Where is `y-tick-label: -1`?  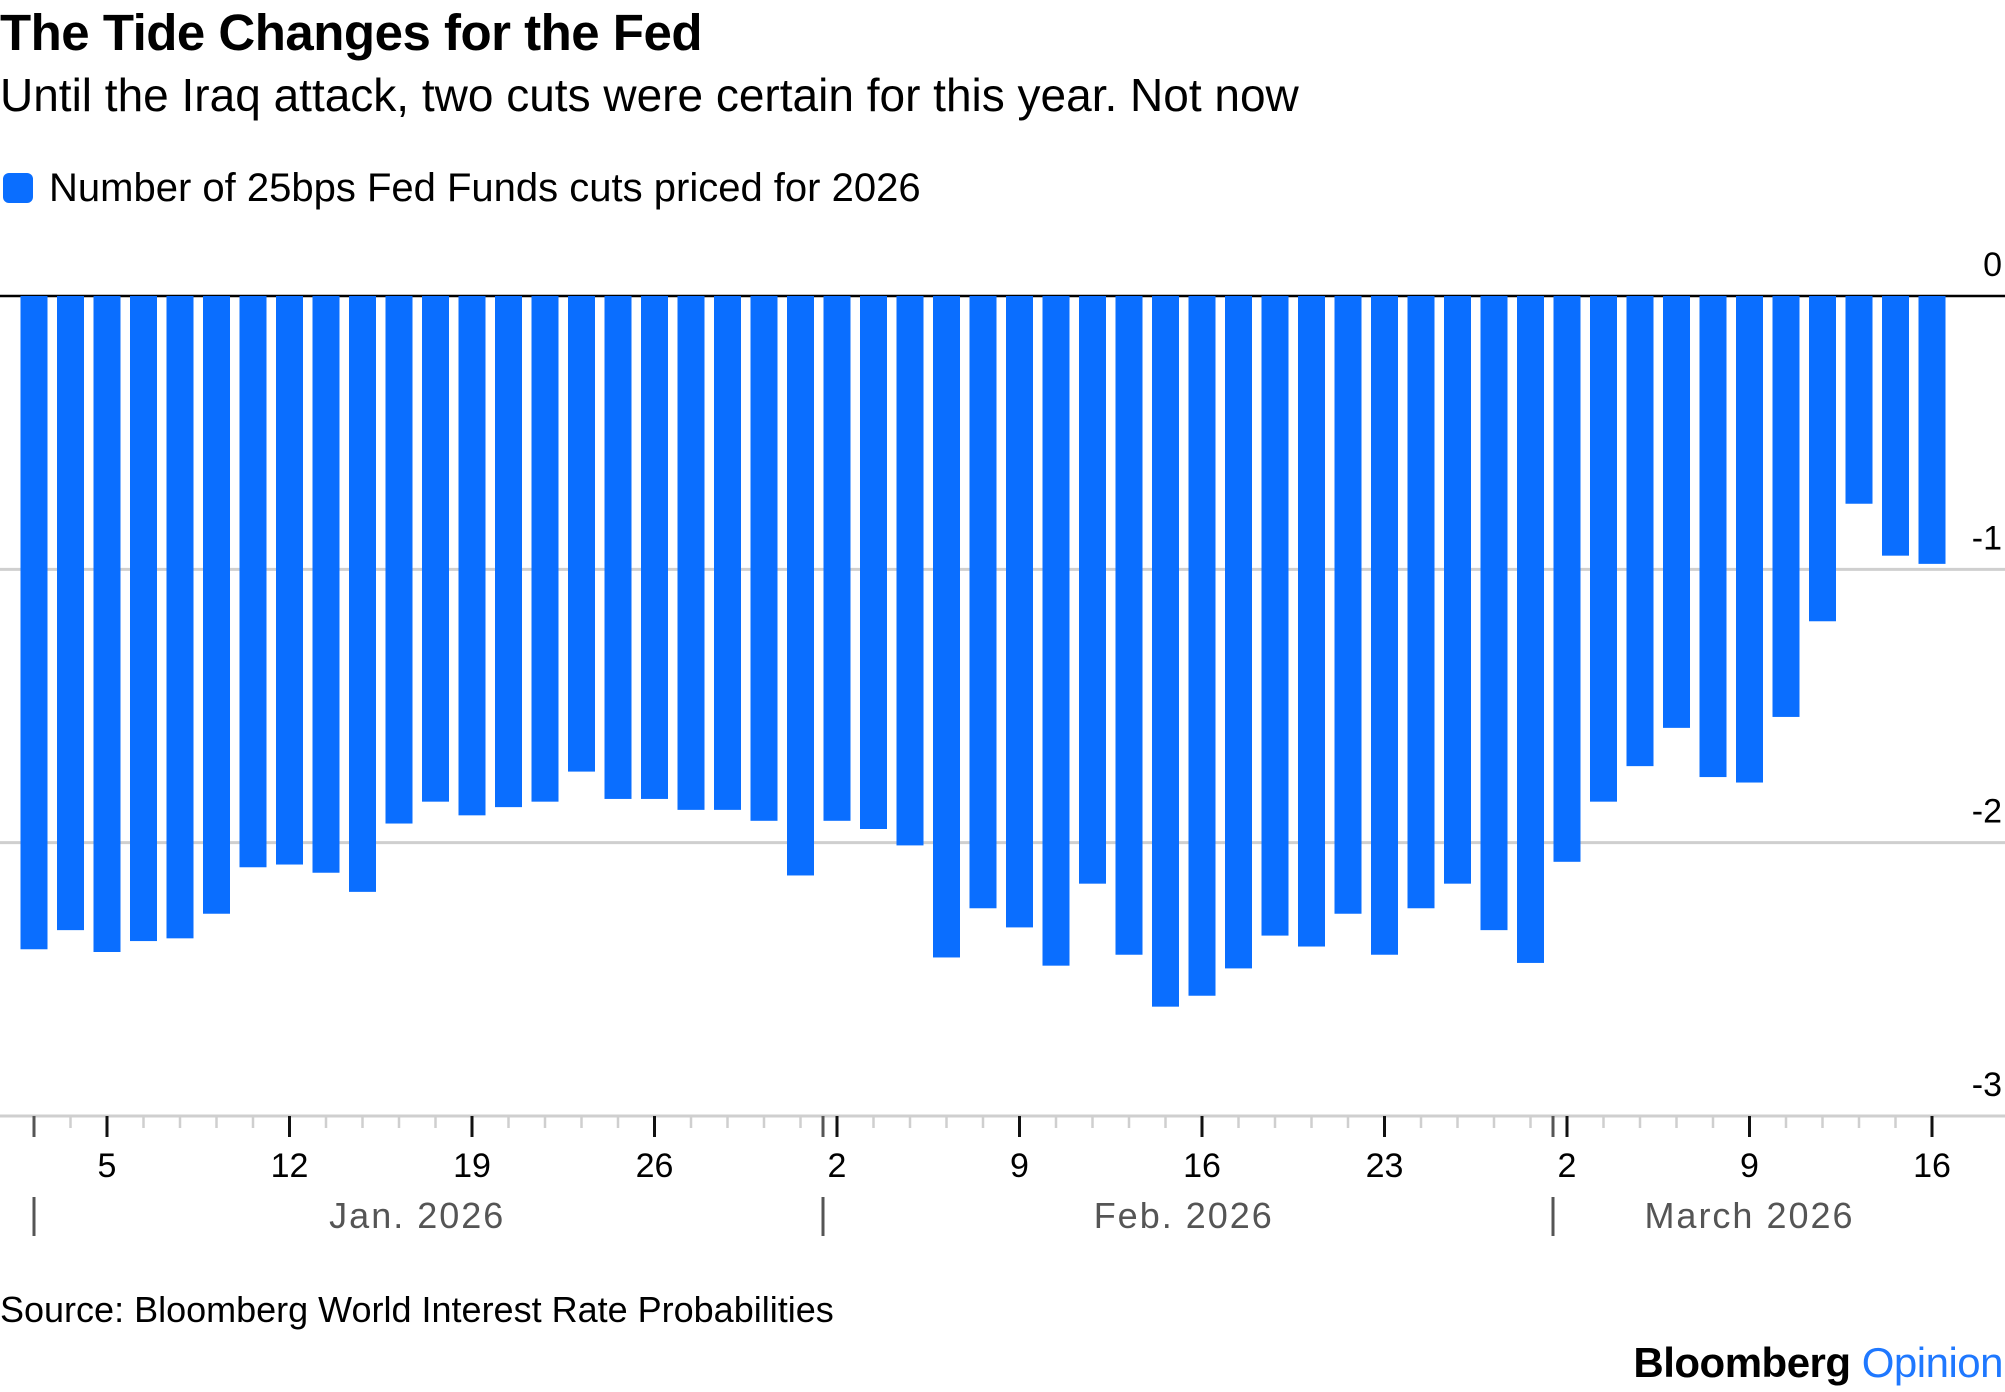
y-tick-label: -1 is located at coordinates (1987, 538).